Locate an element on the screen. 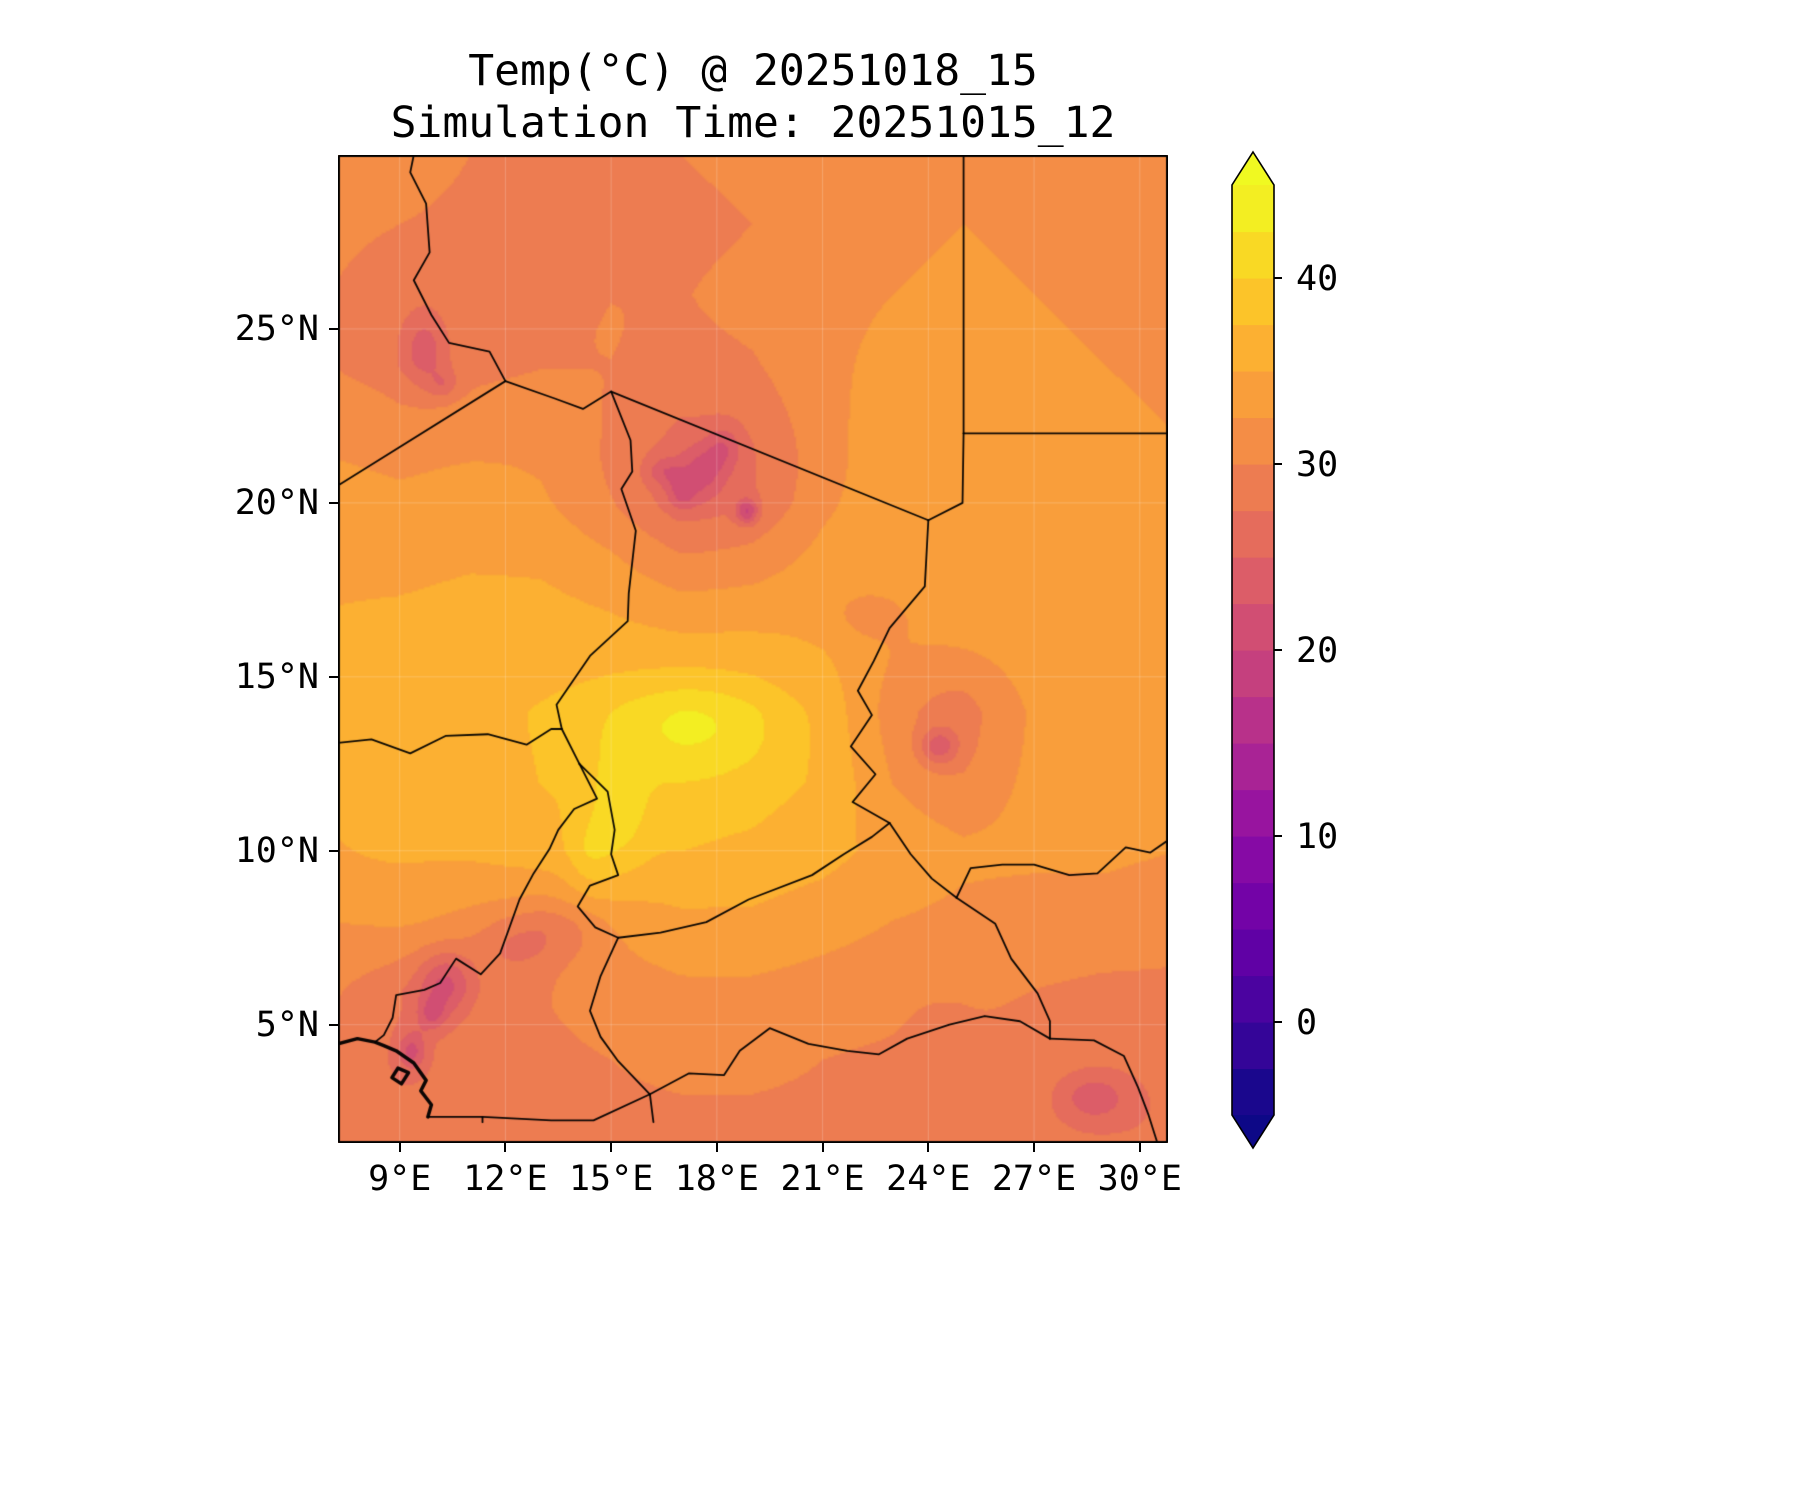 This screenshot has width=1800, height=1500. colorbar-tick-label: 20 is located at coordinates (1317, 651).